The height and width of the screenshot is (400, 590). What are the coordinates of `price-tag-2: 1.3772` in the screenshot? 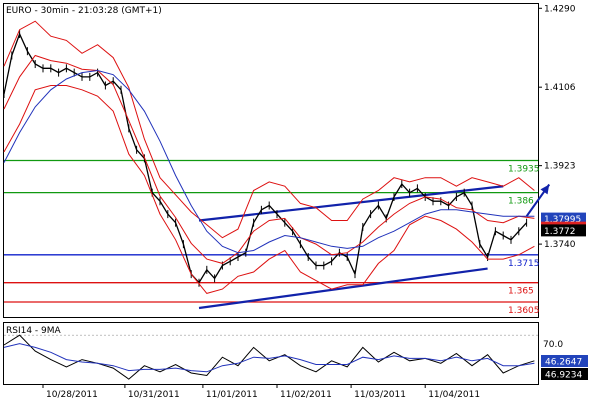 It's located at (560, 232).